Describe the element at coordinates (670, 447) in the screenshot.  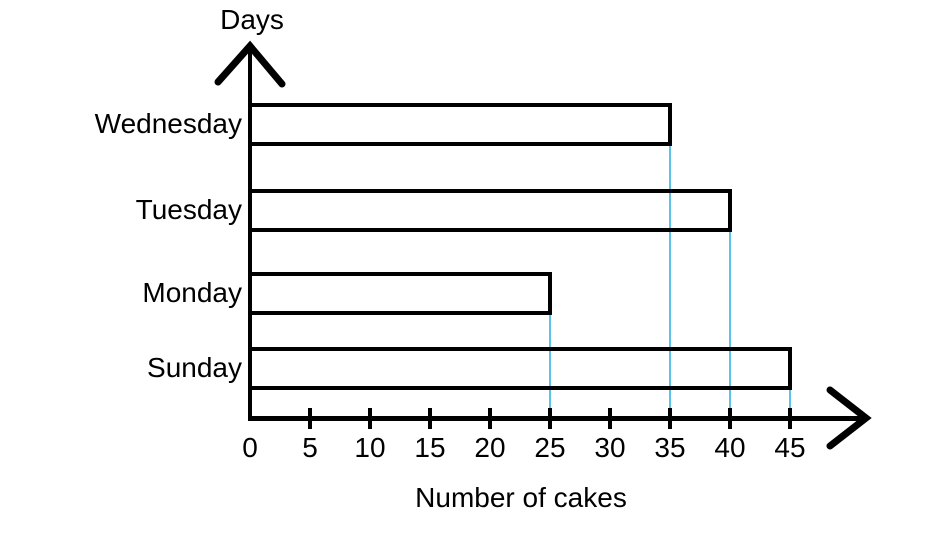
I see `x-tick-label-35: 35` at that location.